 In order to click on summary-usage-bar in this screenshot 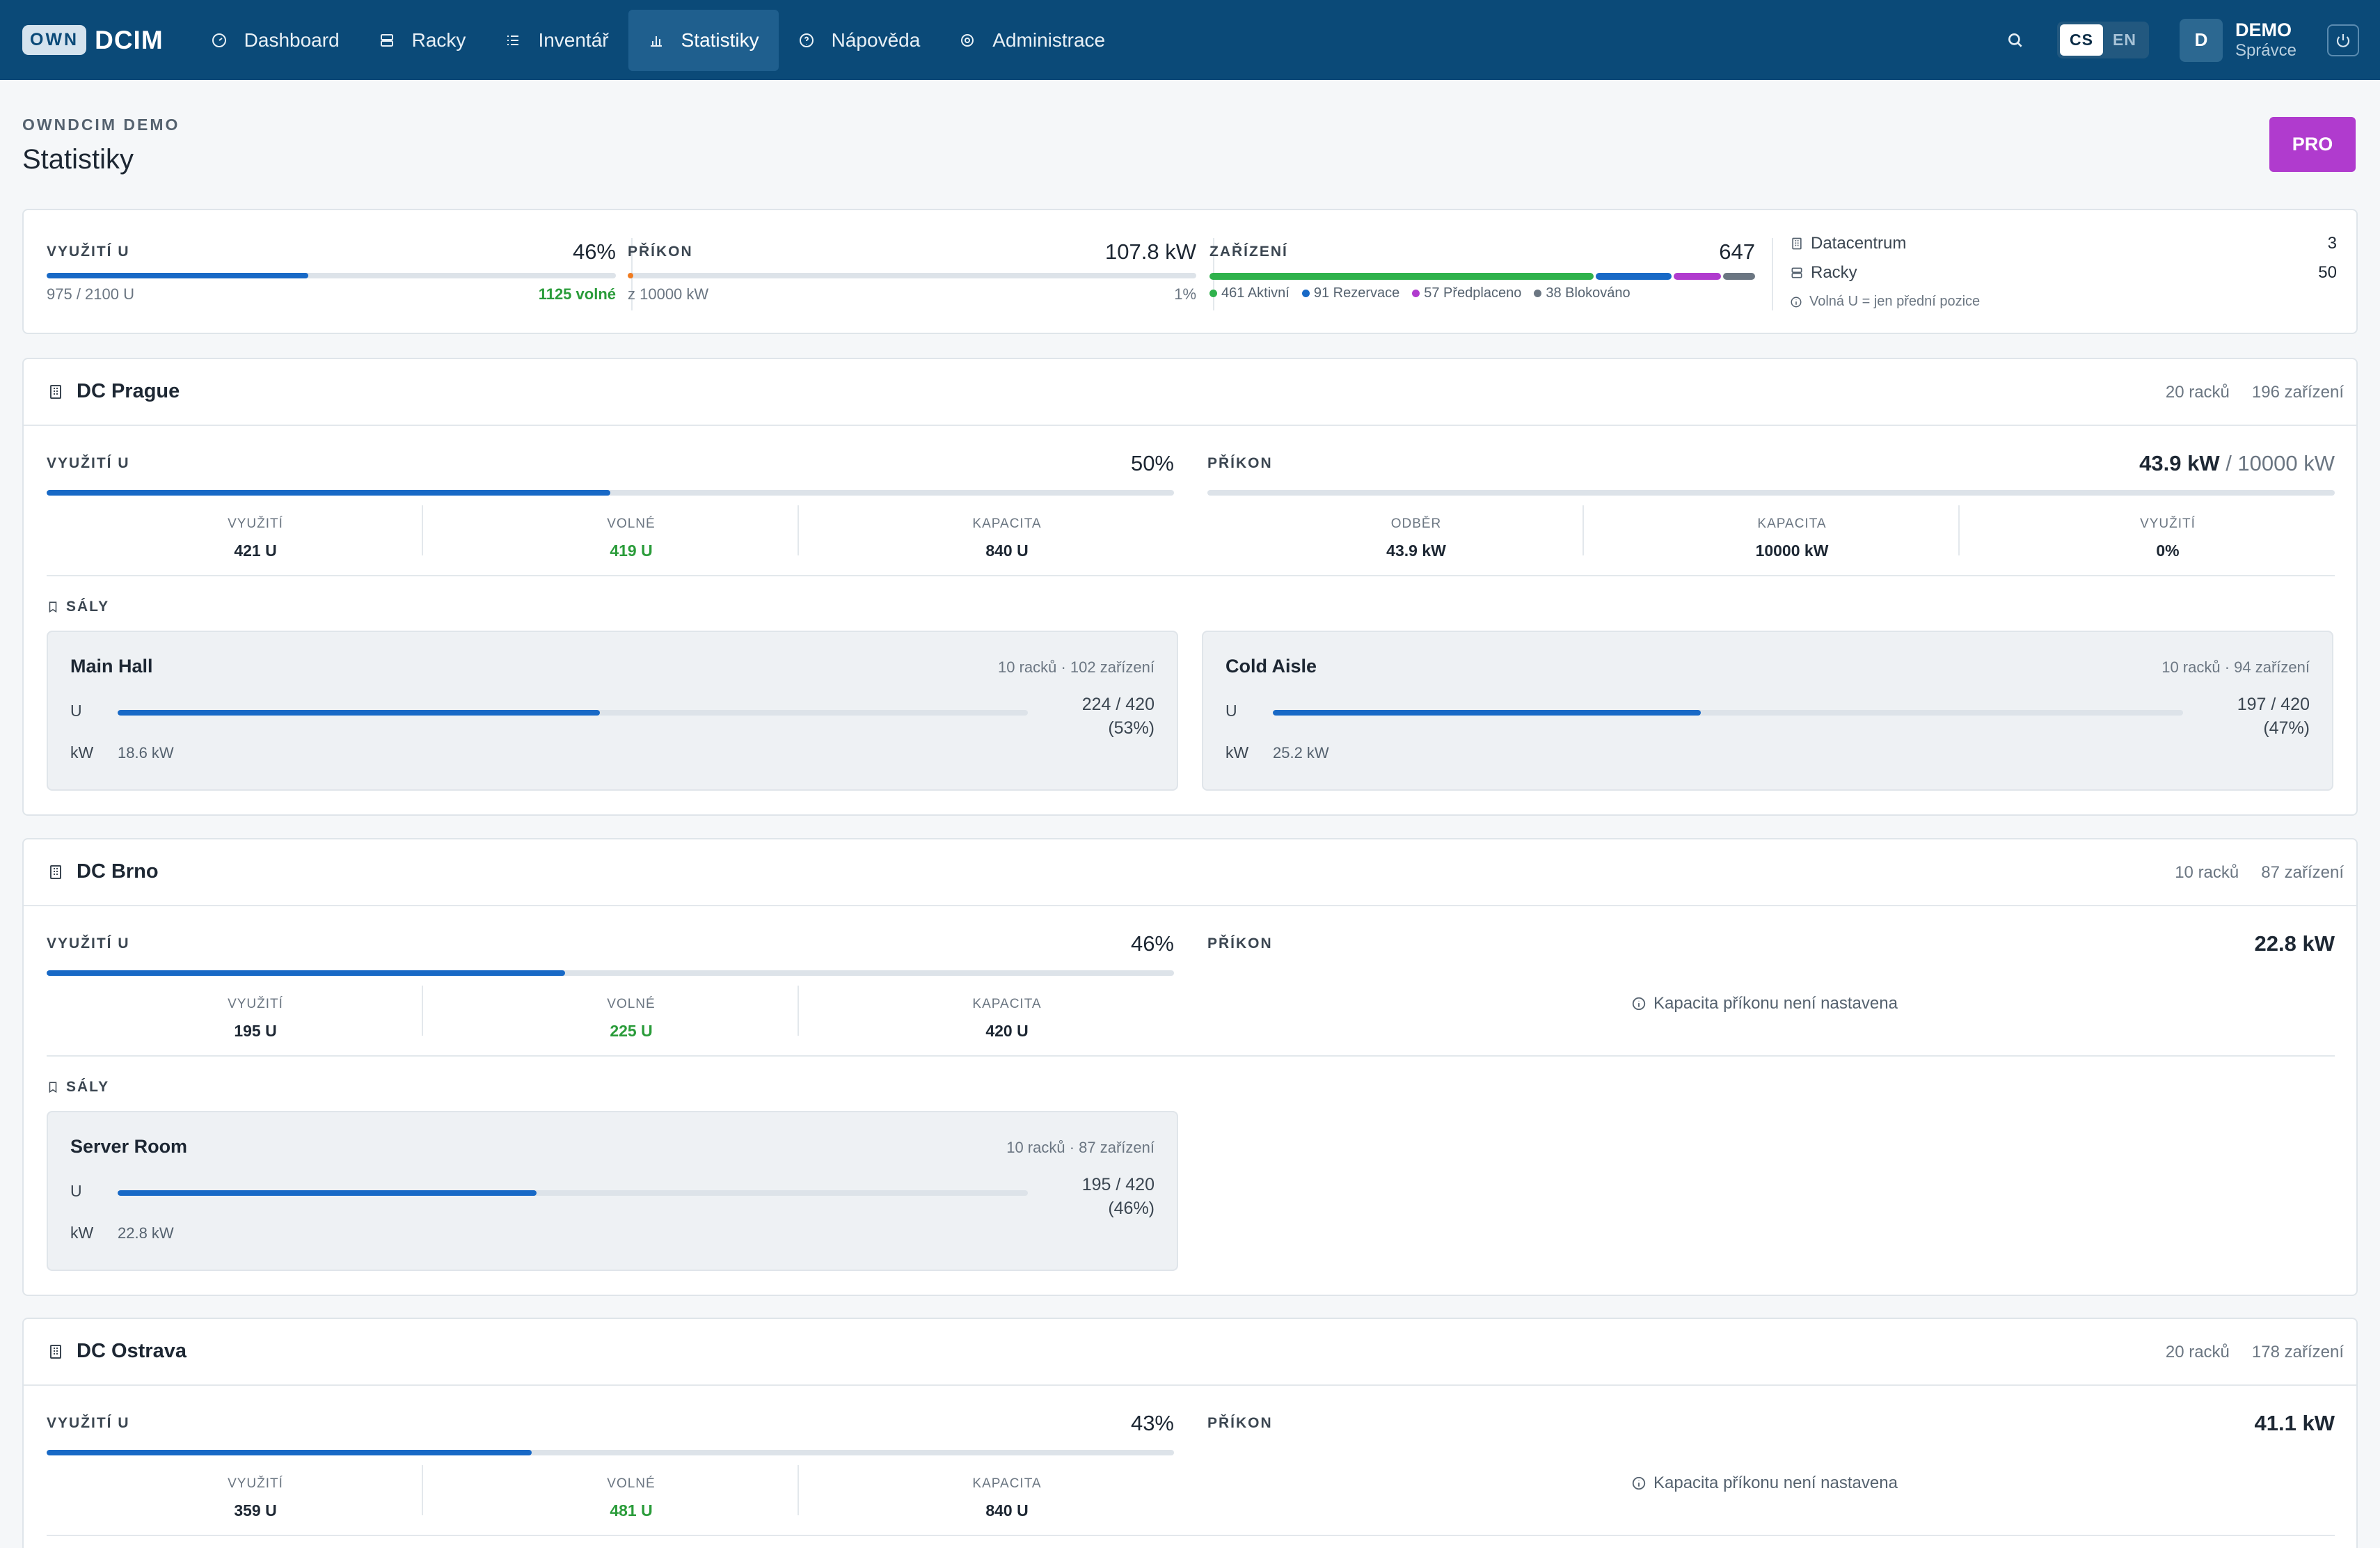, I will do `click(331, 275)`.